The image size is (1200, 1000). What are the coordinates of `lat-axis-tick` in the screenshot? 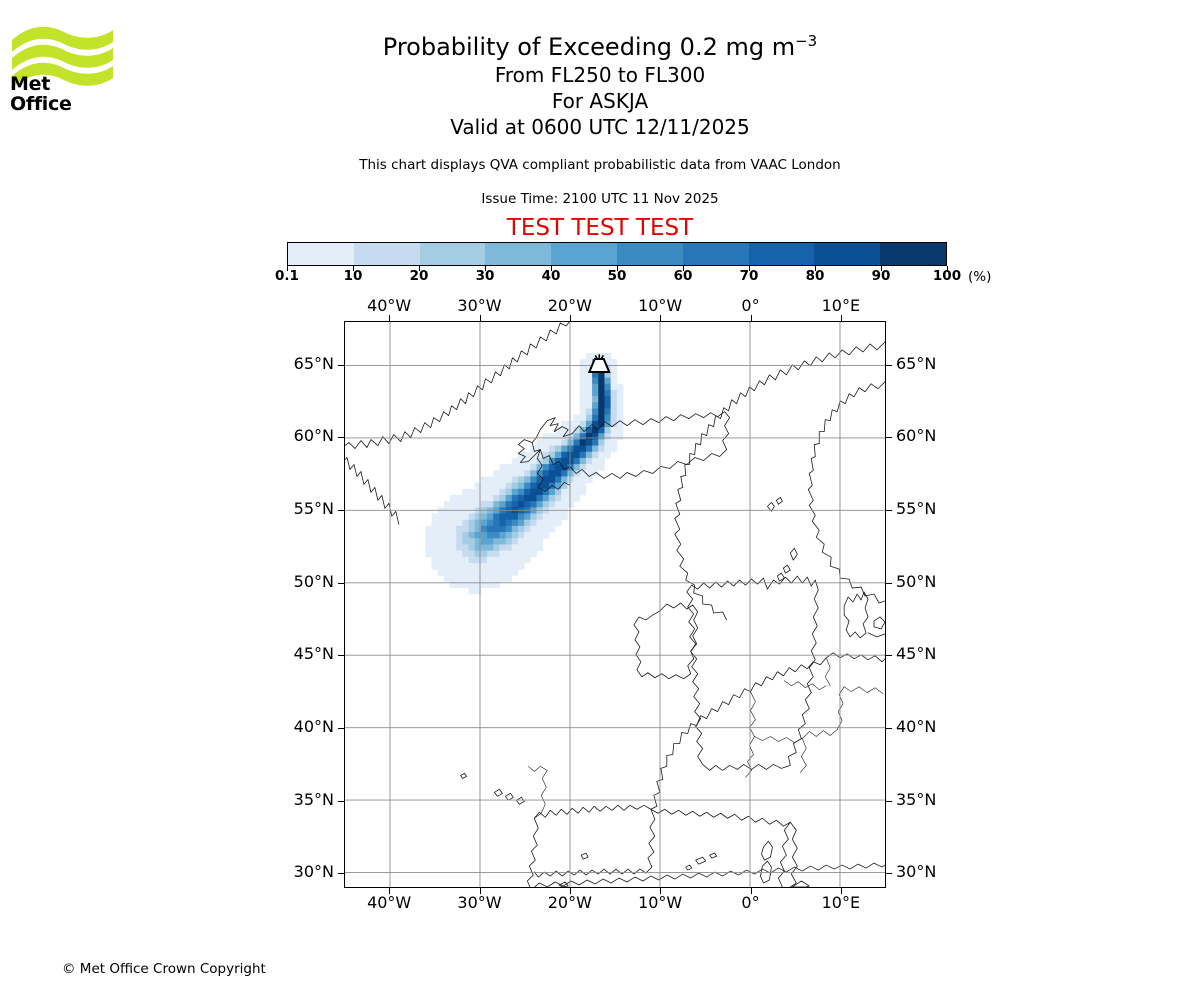 It's located at (889, 510).